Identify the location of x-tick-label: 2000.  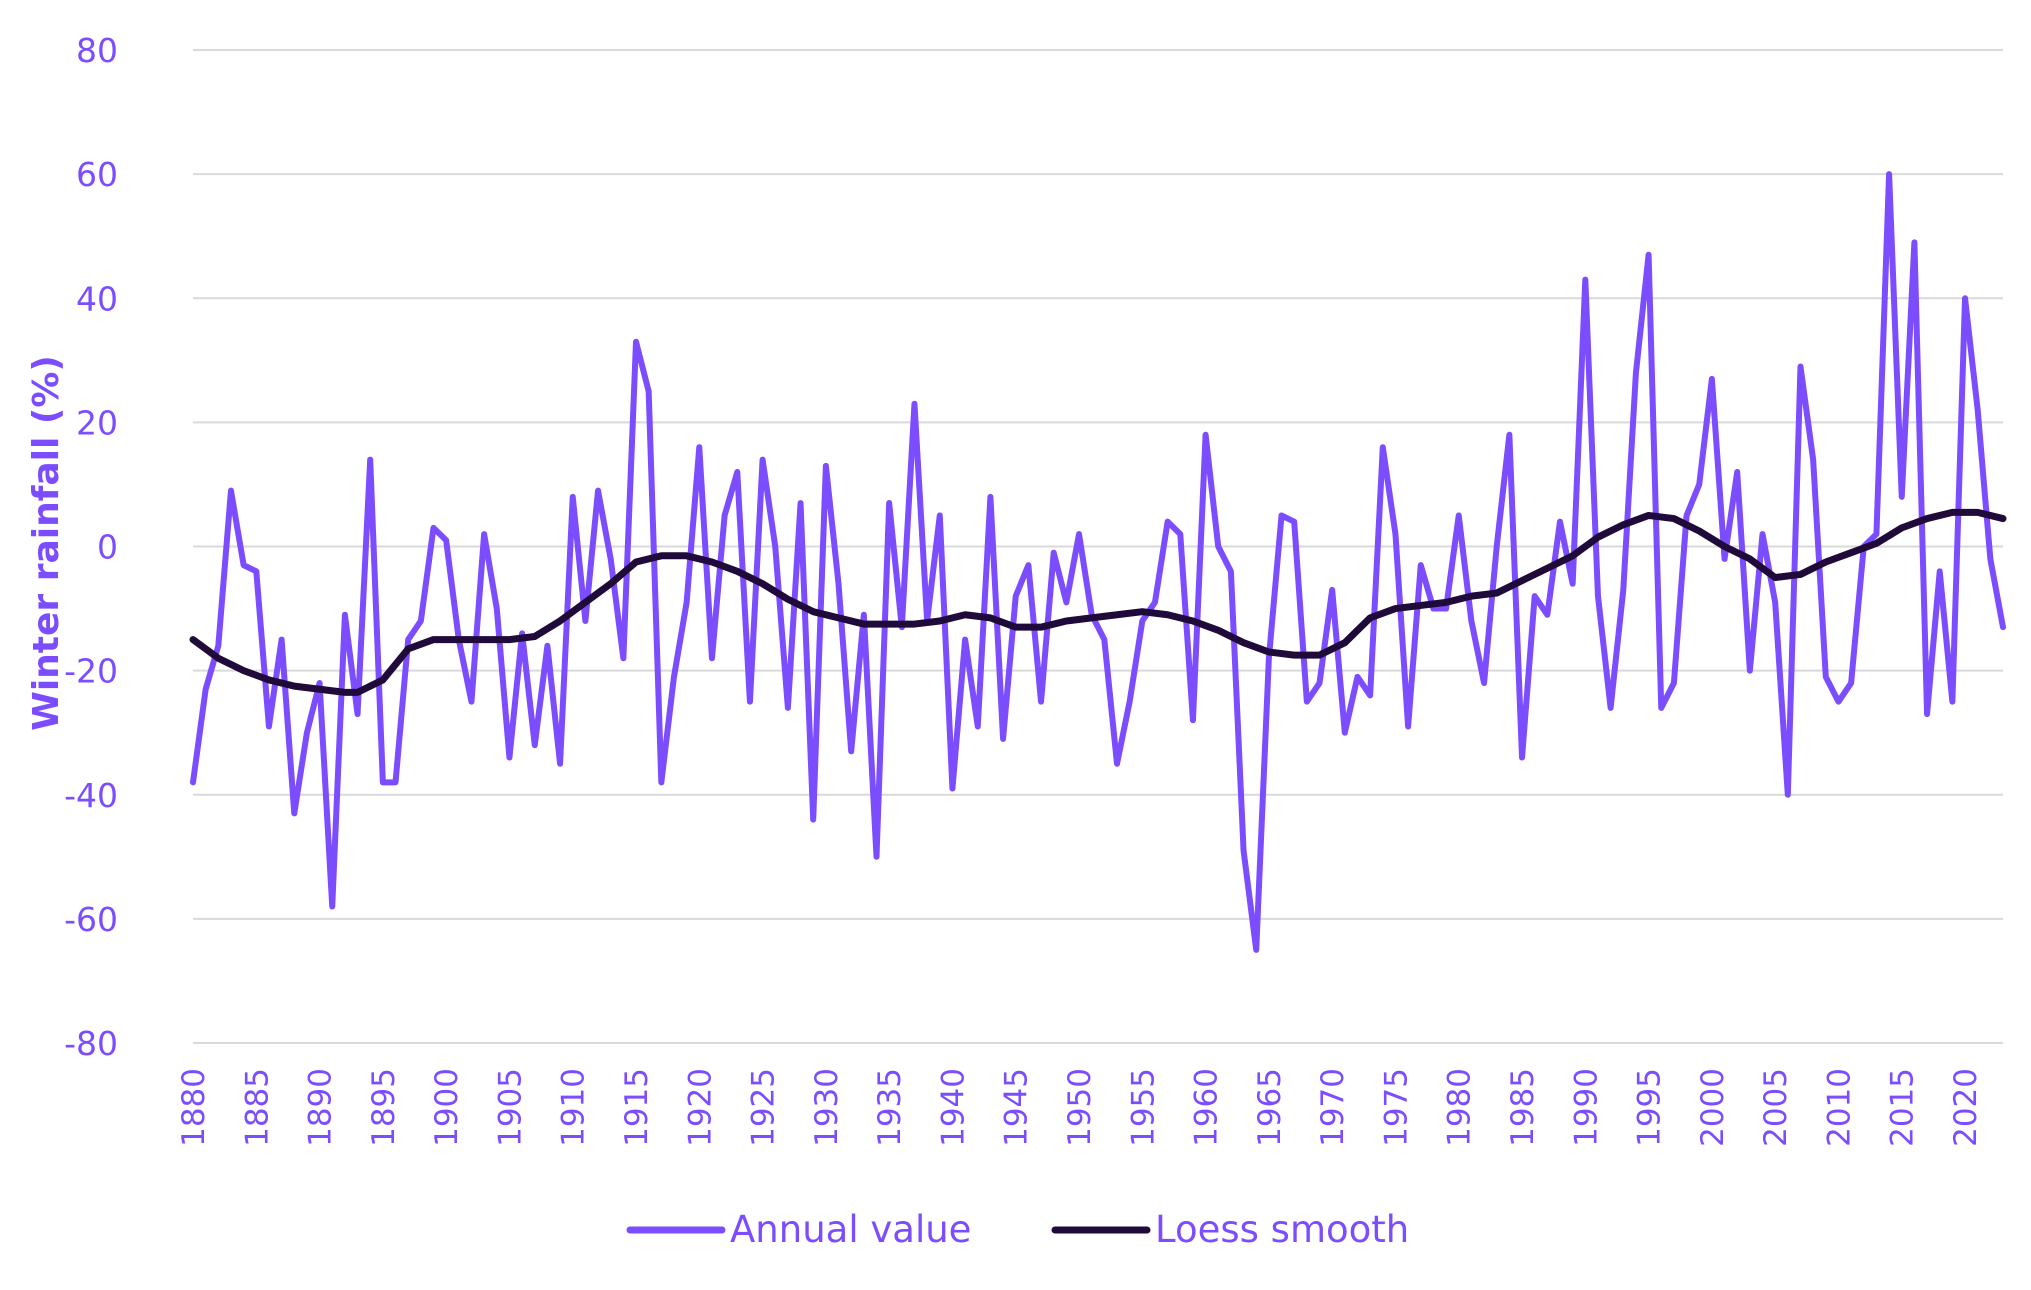
(1713, 1107).